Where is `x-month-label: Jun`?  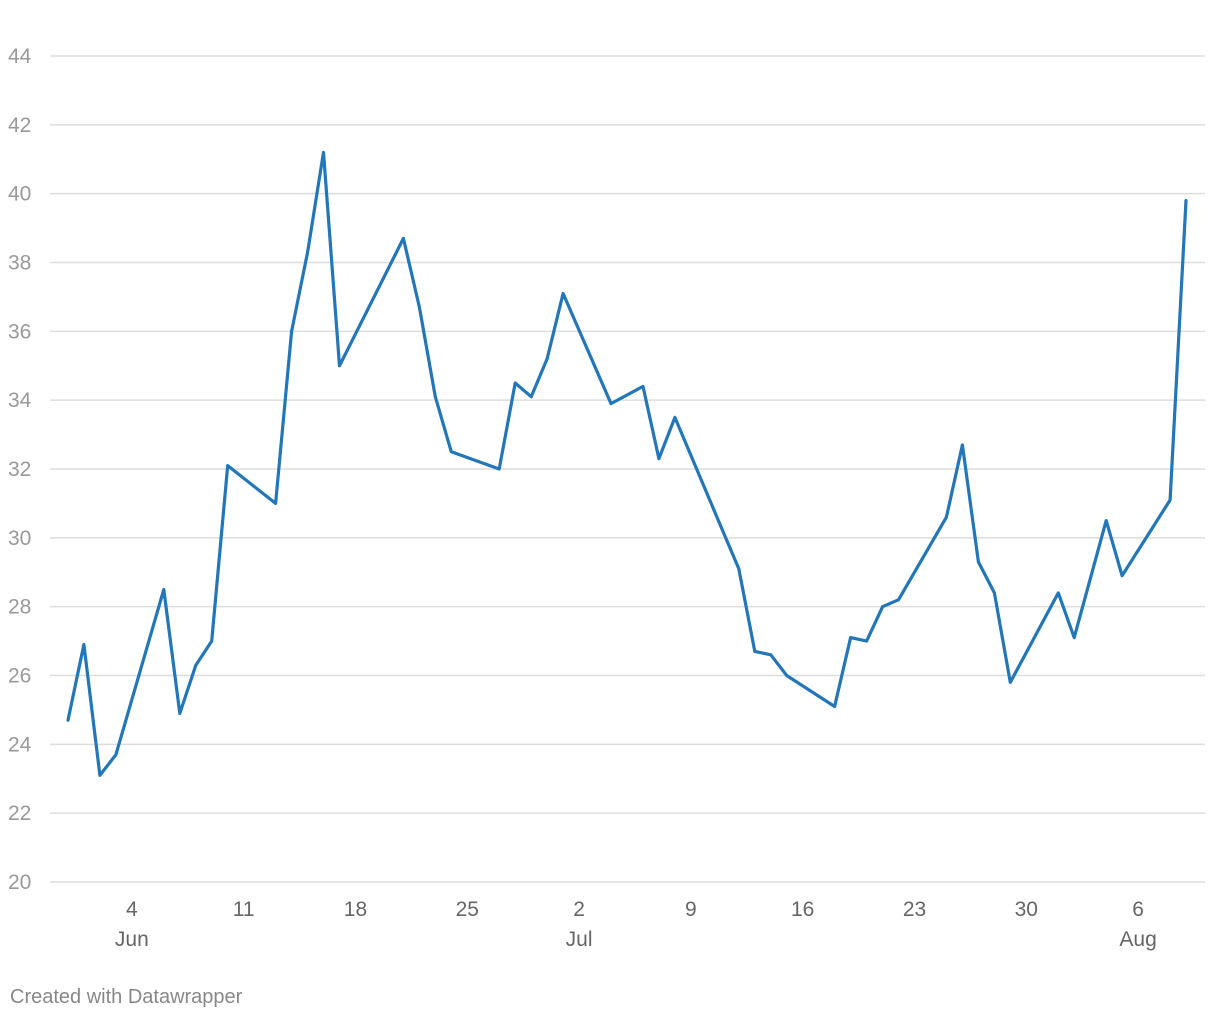 x-month-label: Jun is located at coordinates (132, 939).